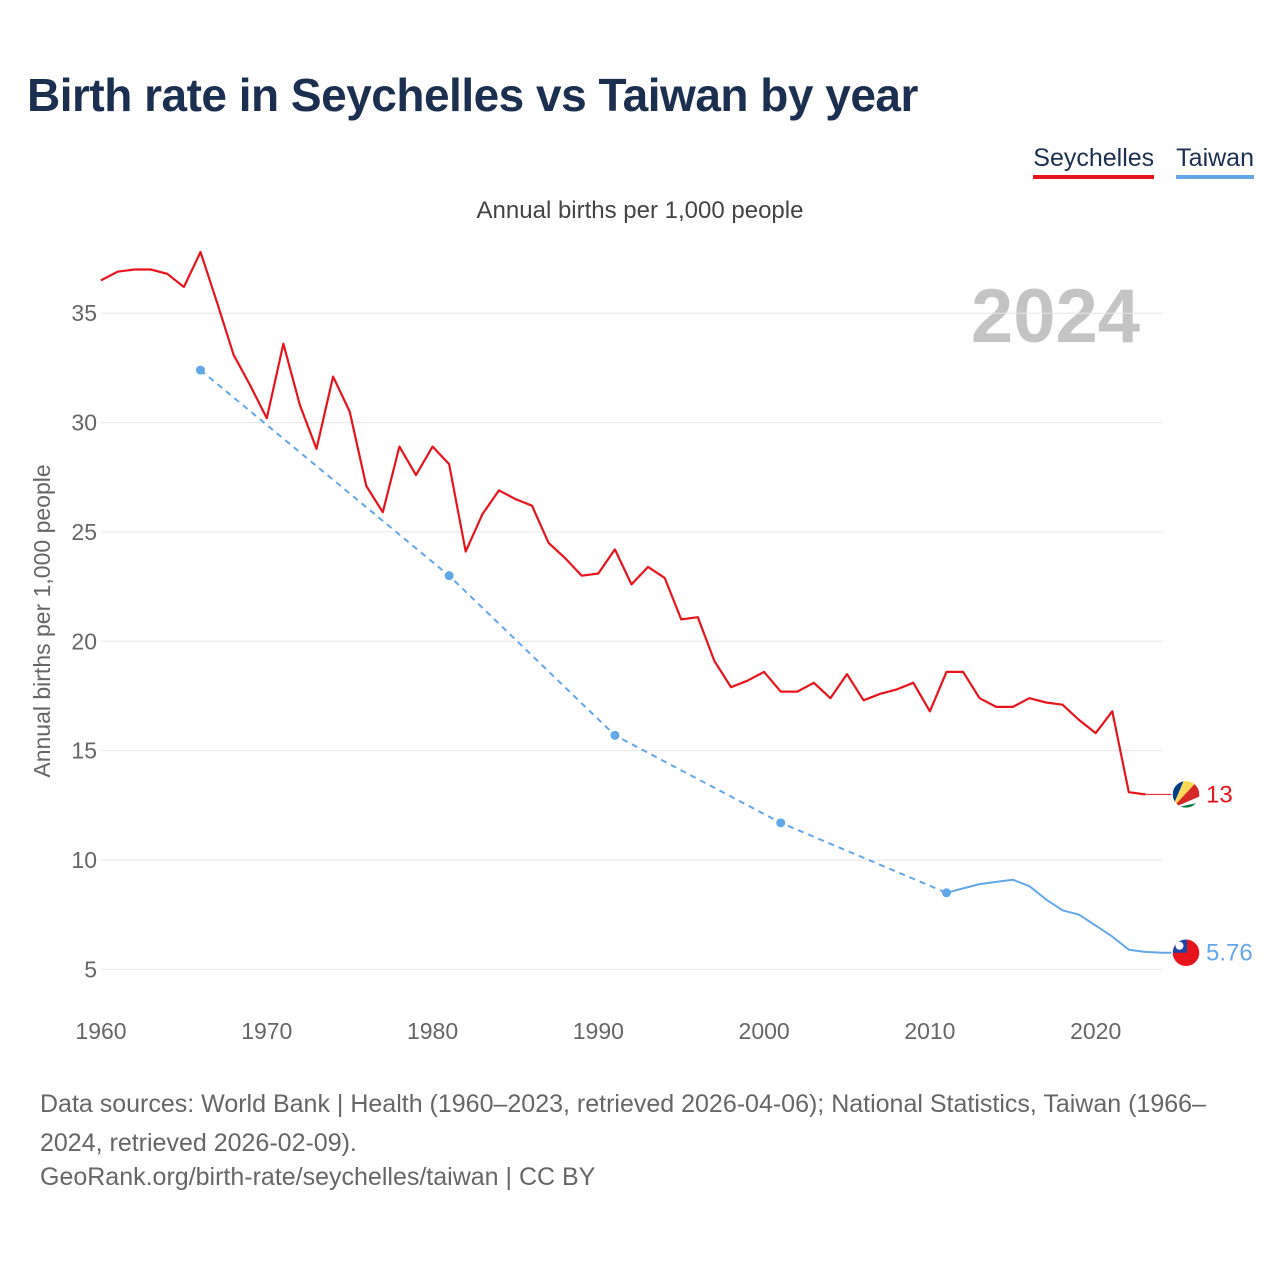 The image size is (1280, 1280). What do you see at coordinates (946, 893) in the screenshot?
I see `data-point-taiwan-2011` at bounding box center [946, 893].